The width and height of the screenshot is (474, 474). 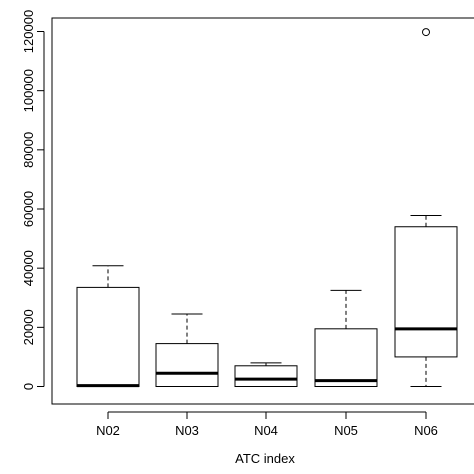 What do you see at coordinates (28, 90) in the screenshot?
I see `y-tick-label: 100000` at bounding box center [28, 90].